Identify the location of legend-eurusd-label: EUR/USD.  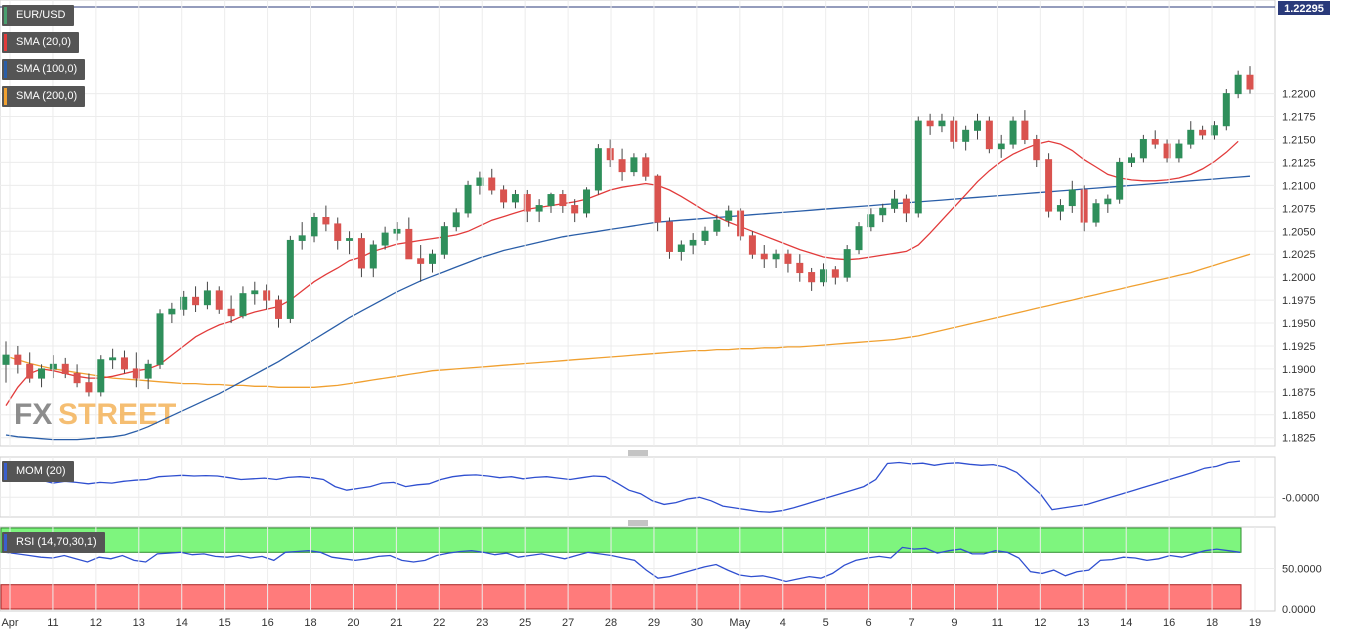
(41, 15).